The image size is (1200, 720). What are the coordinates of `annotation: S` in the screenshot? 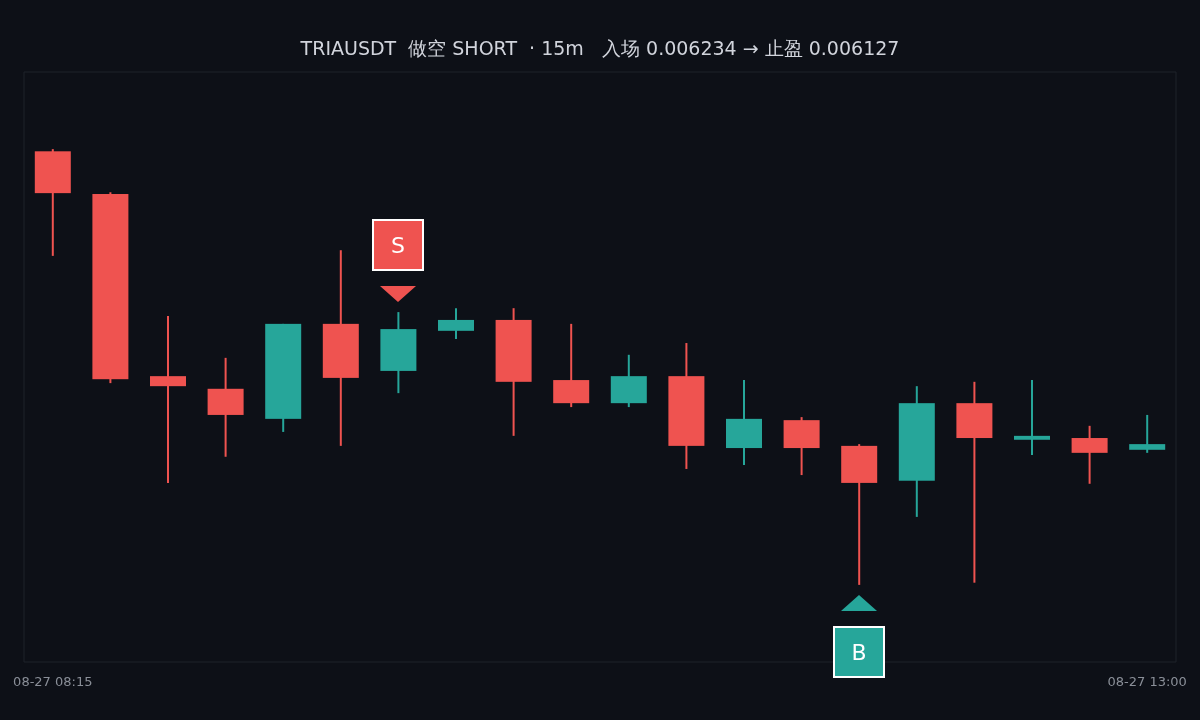 It's located at (398, 245).